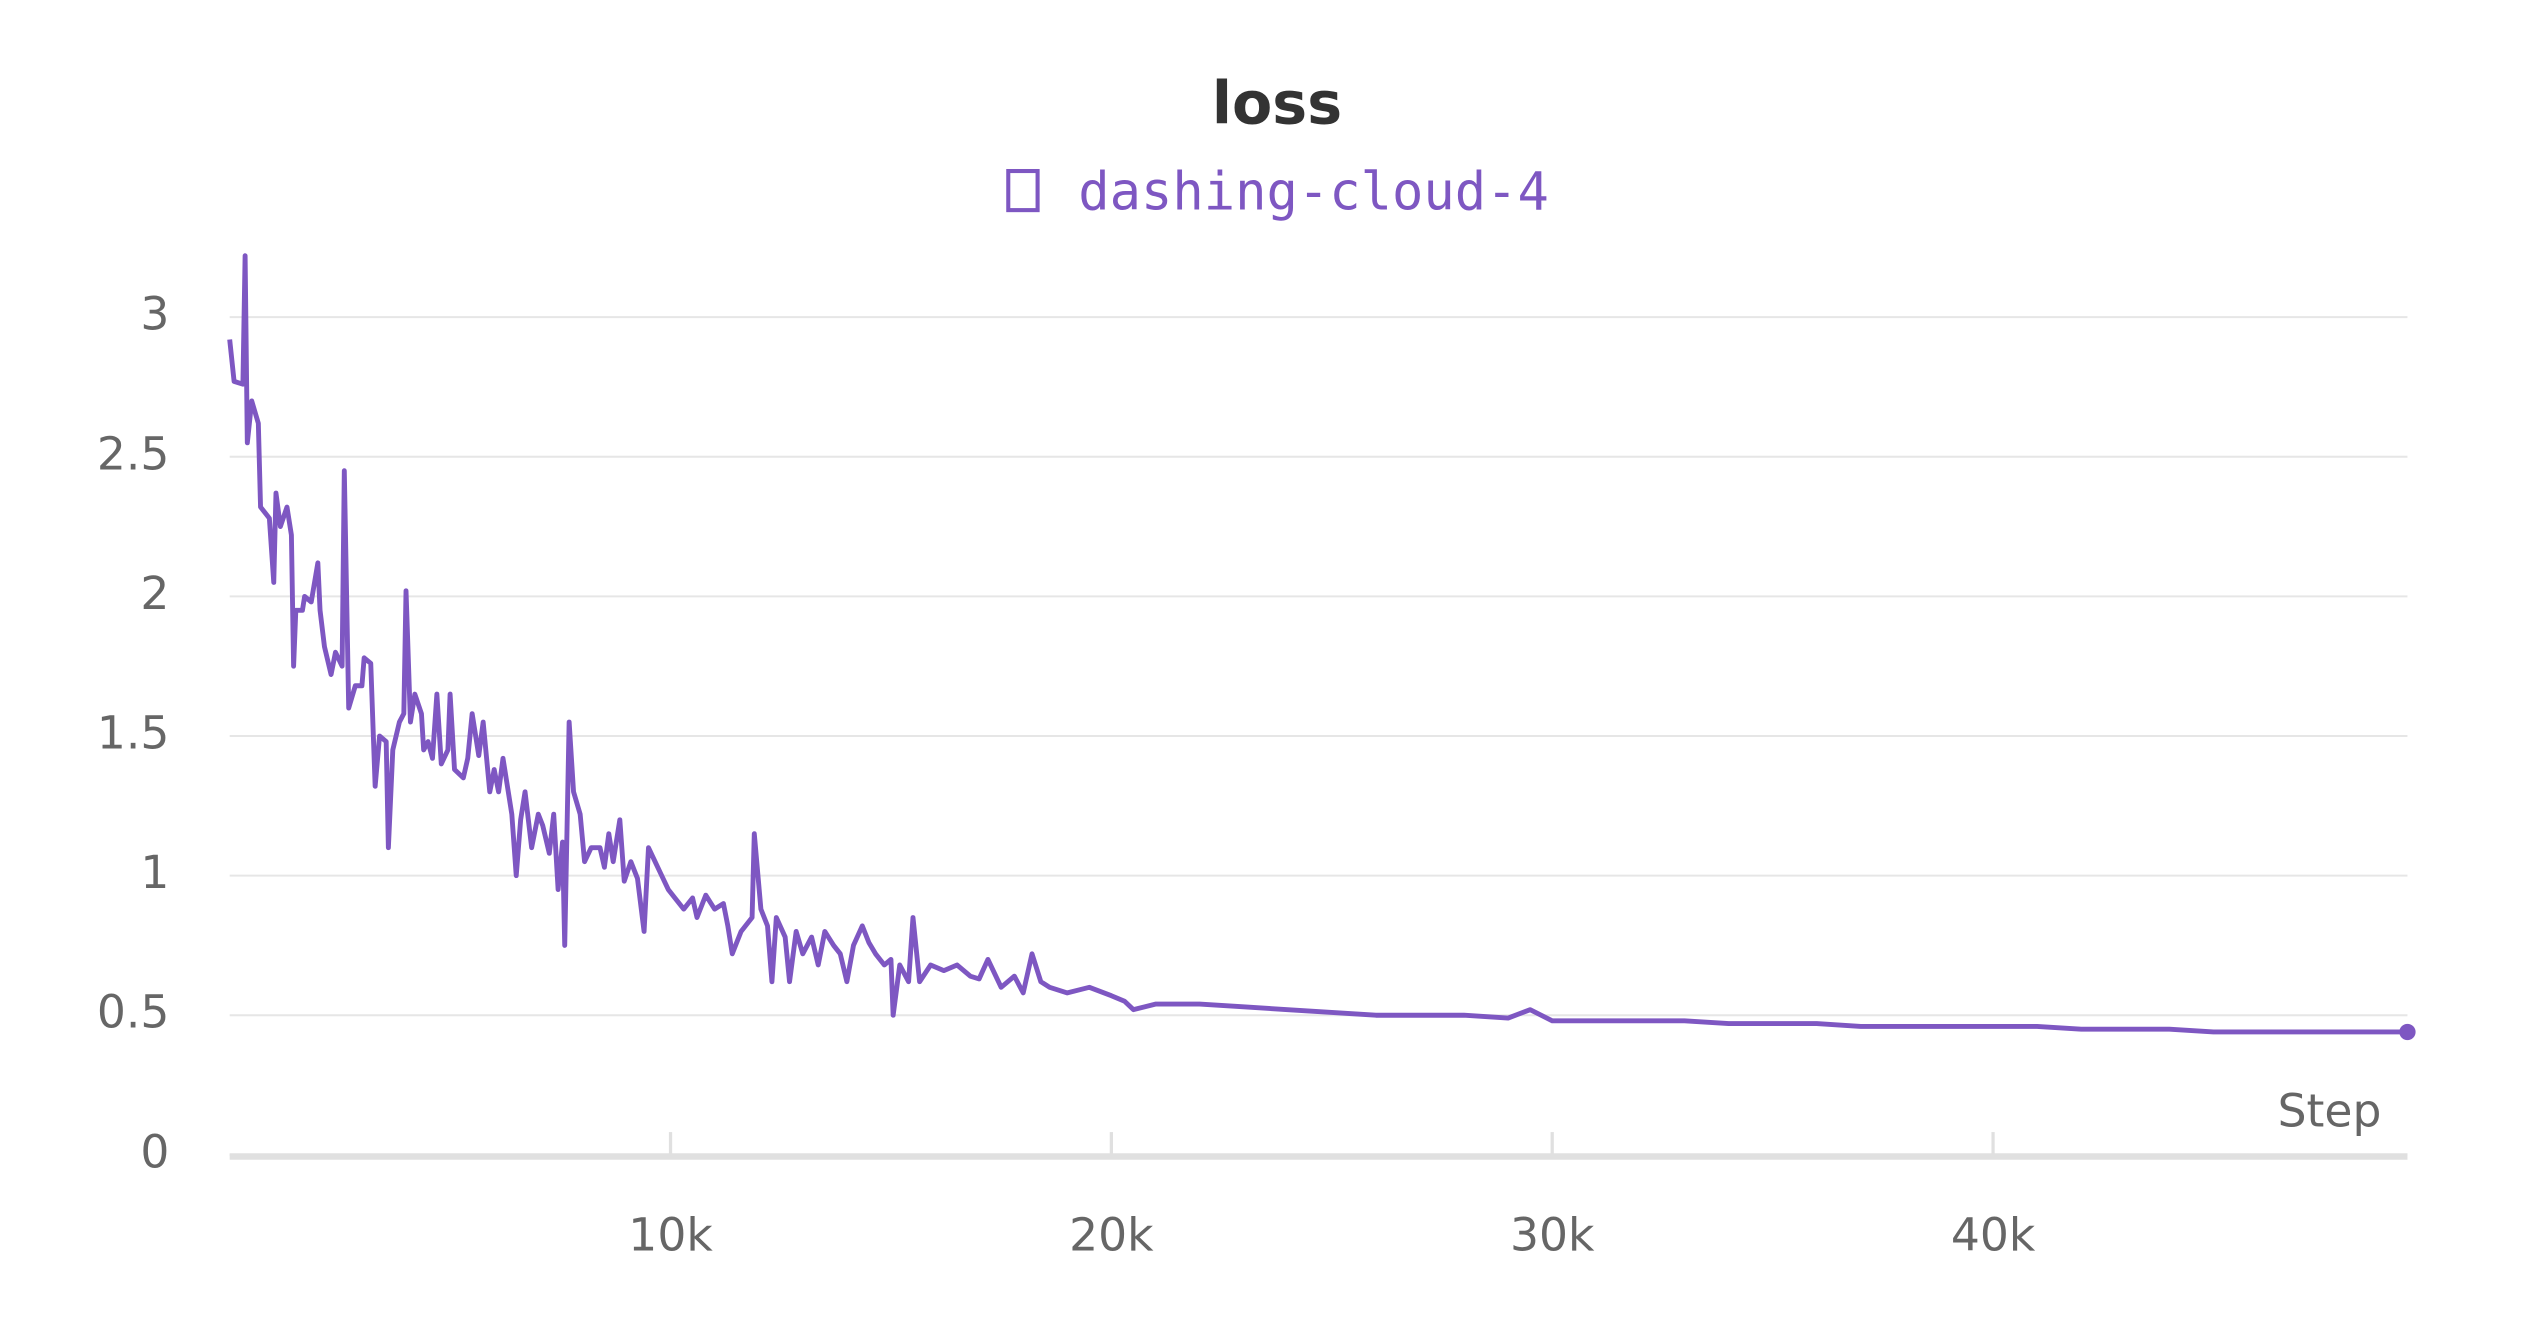 The image size is (2528, 1332). What do you see at coordinates (1023, 190) in the screenshot?
I see `legend-swatch` at bounding box center [1023, 190].